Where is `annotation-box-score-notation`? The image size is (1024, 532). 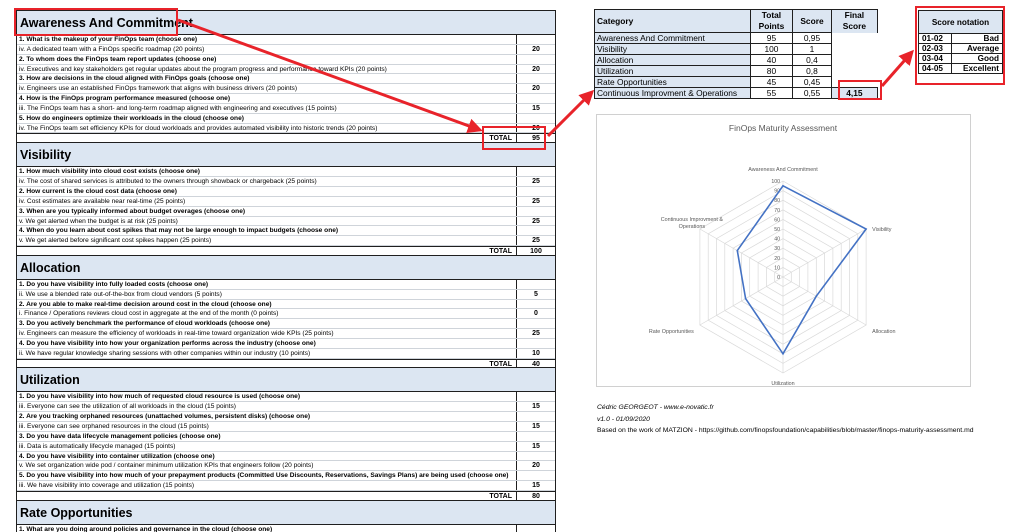 annotation-box-score-notation is located at coordinates (960, 45).